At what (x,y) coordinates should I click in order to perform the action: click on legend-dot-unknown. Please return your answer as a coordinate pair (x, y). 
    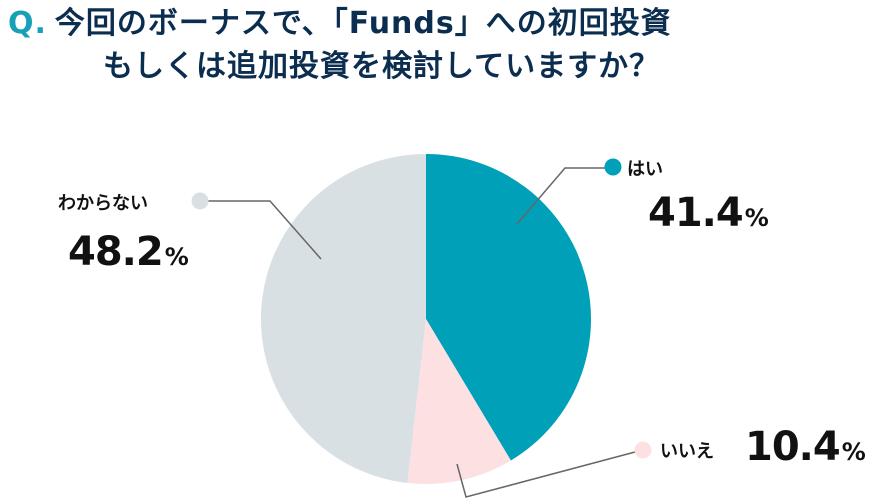
    Looking at the image, I should click on (200, 201).